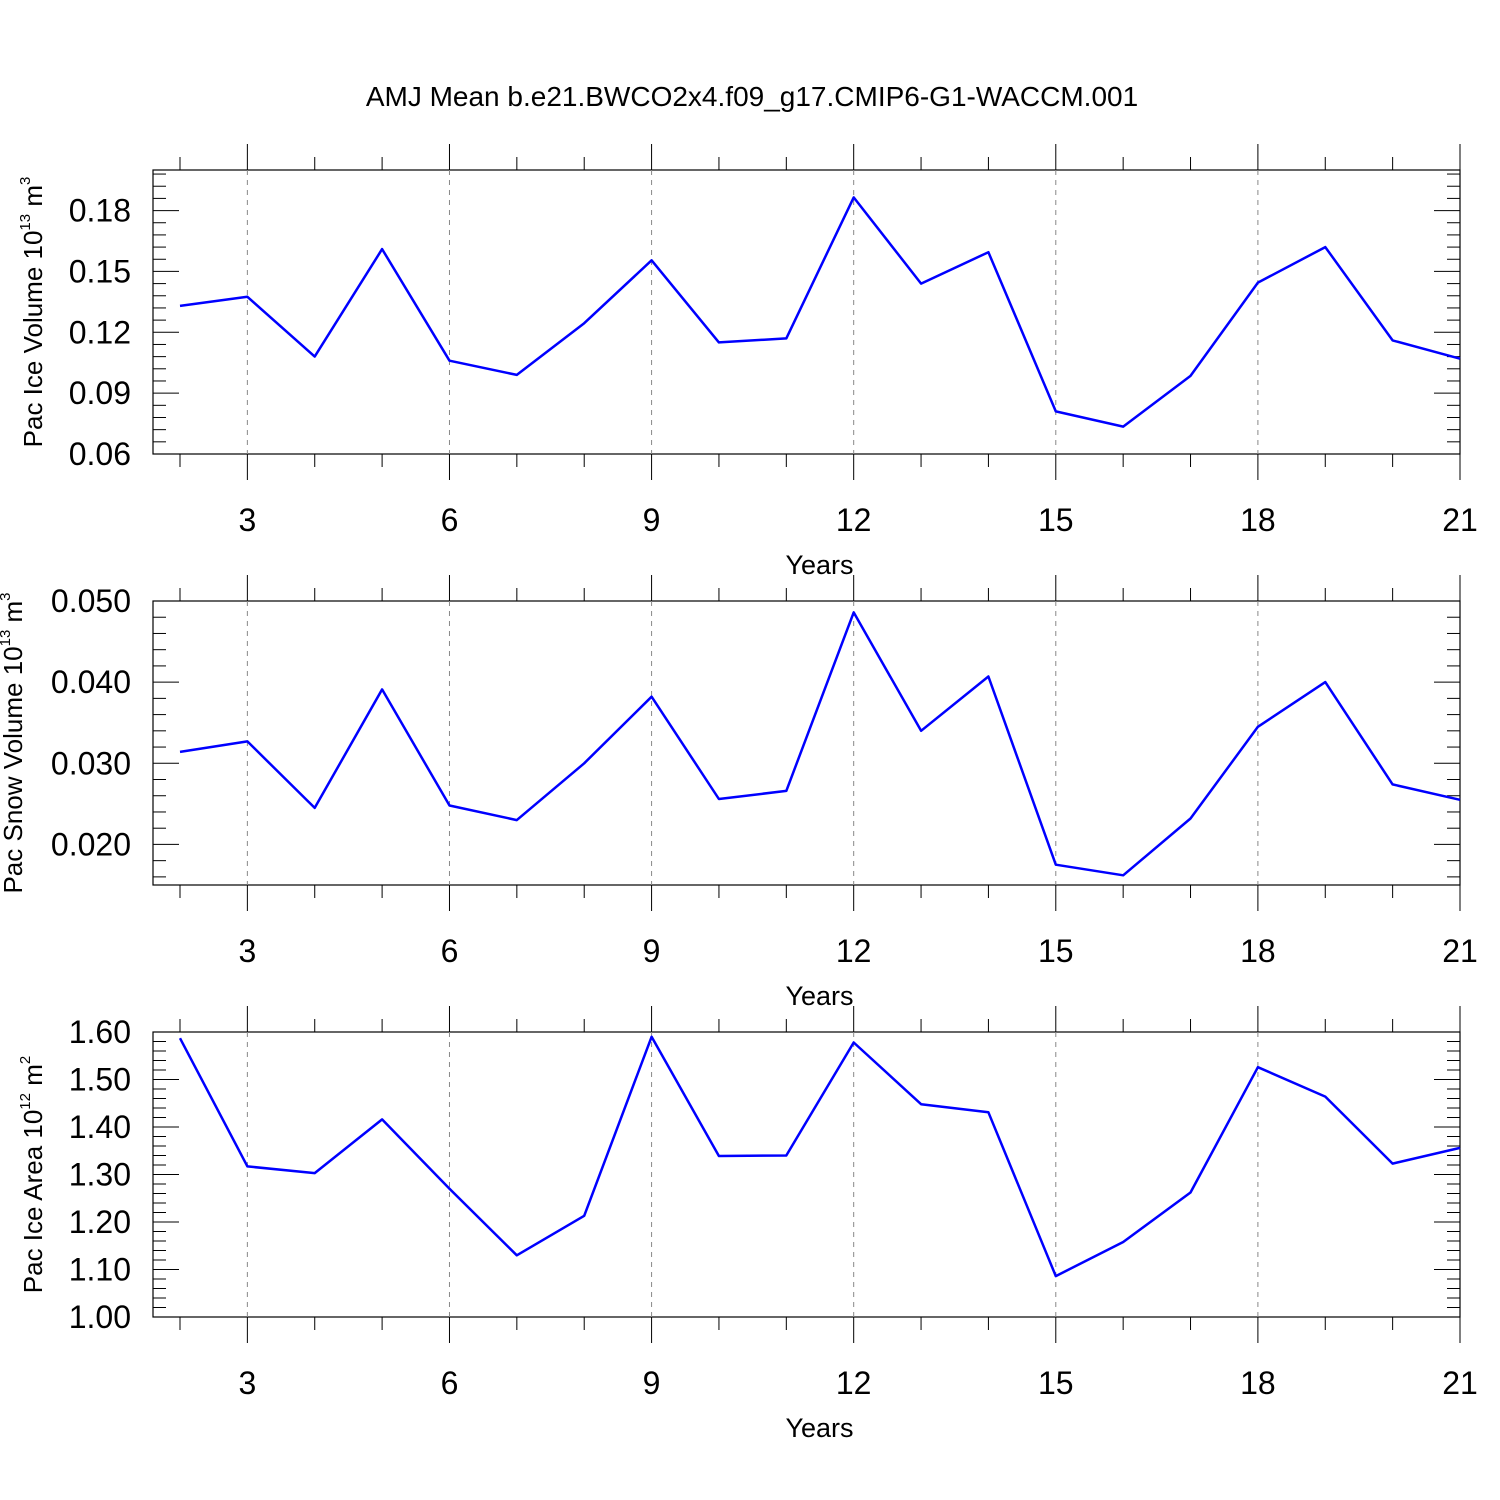 The image size is (1500, 1500). Describe the element at coordinates (100, 393) in the screenshot. I see `y-tick-label: 0.09` at that location.